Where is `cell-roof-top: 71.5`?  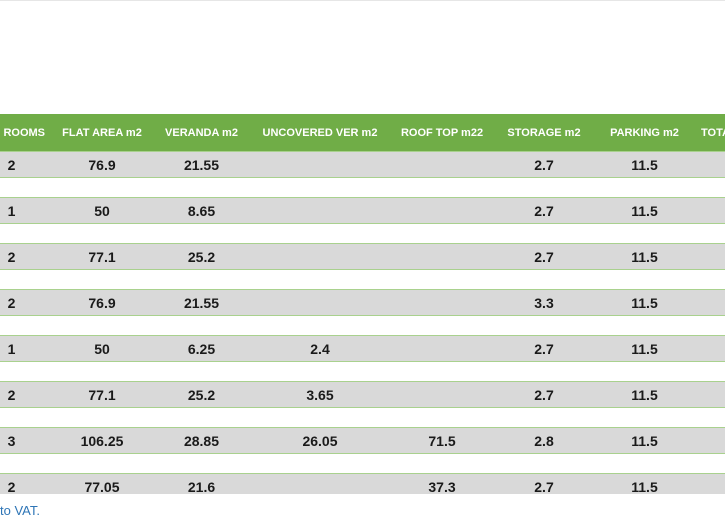 cell-roof-top: 71.5 is located at coordinates (442, 440).